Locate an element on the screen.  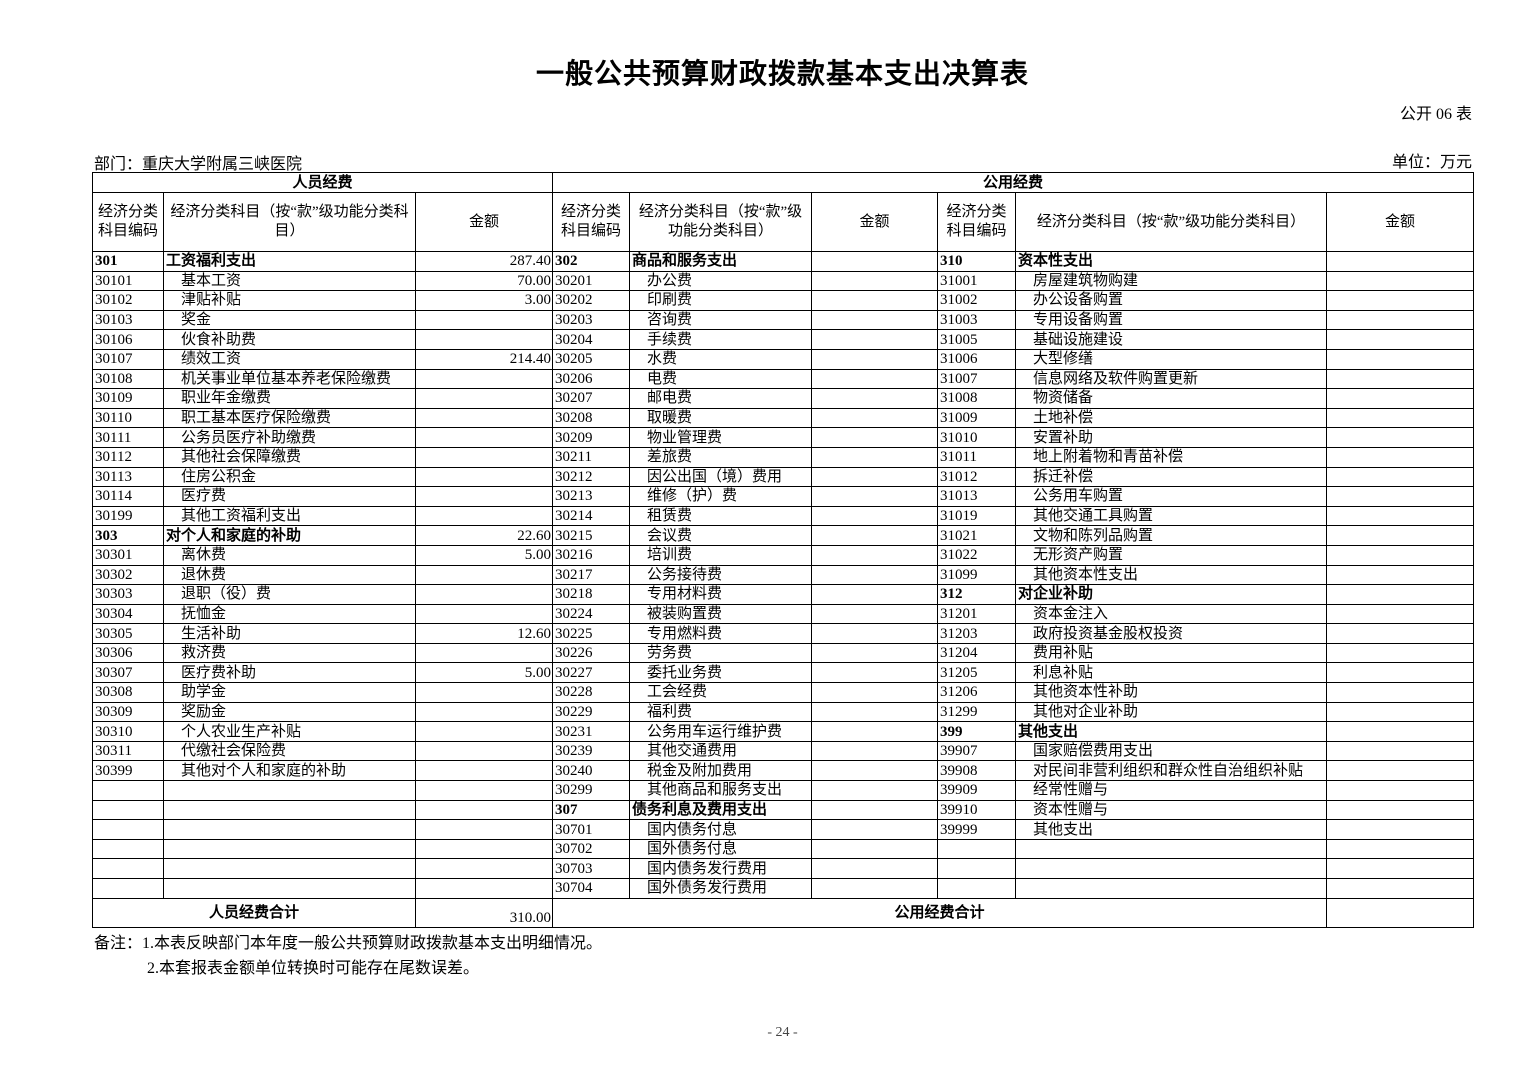
goods-code-cell: 30216 is located at coordinates (591, 555).